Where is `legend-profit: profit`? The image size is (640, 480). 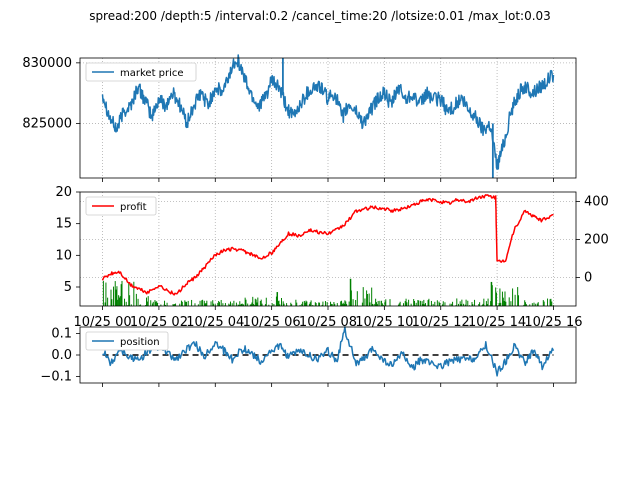 legend-profit: profit is located at coordinates (121, 206).